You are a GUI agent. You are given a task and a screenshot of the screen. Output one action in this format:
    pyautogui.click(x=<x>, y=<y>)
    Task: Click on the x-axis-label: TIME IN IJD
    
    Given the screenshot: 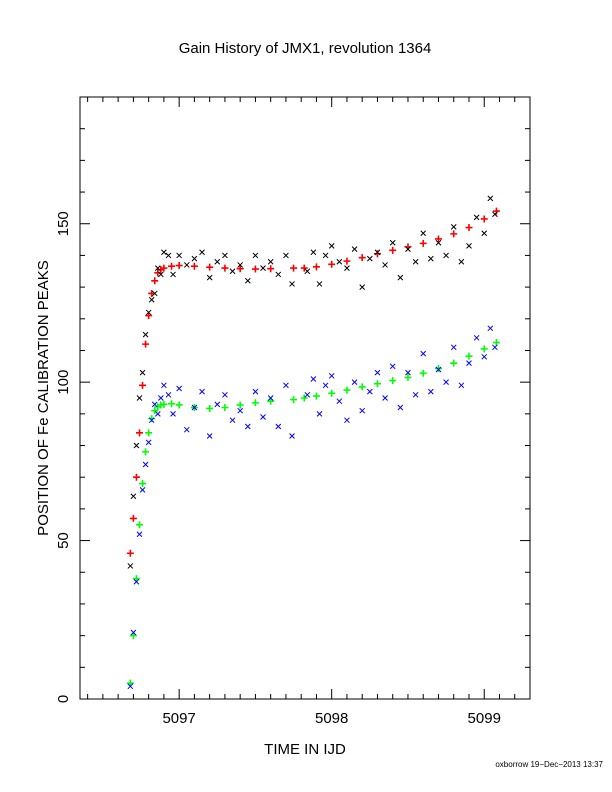 What is the action you would take?
    pyautogui.click(x=305, y=749)
    